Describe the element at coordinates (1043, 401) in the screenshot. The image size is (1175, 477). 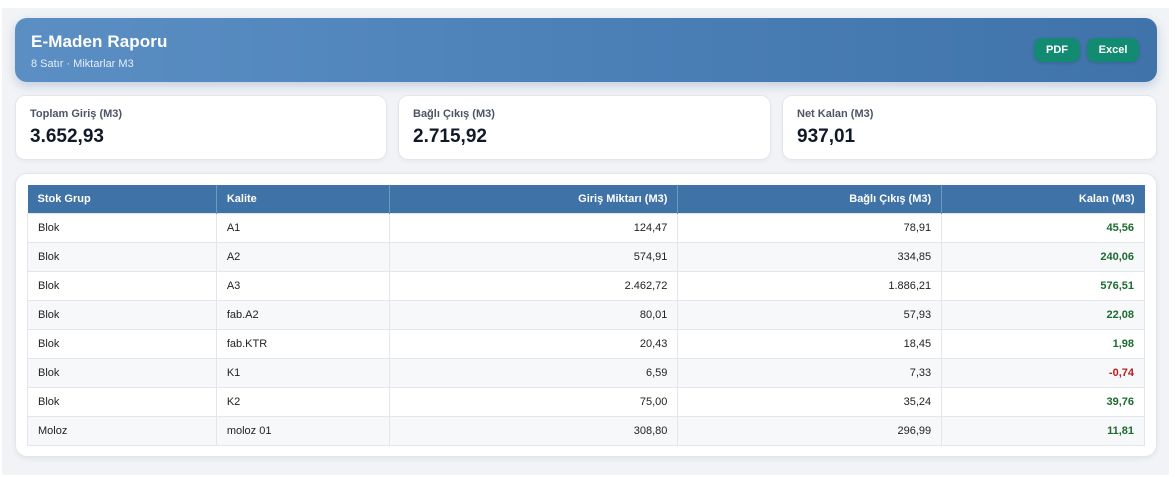
I see `cell-remaining: 39,76` at that location.